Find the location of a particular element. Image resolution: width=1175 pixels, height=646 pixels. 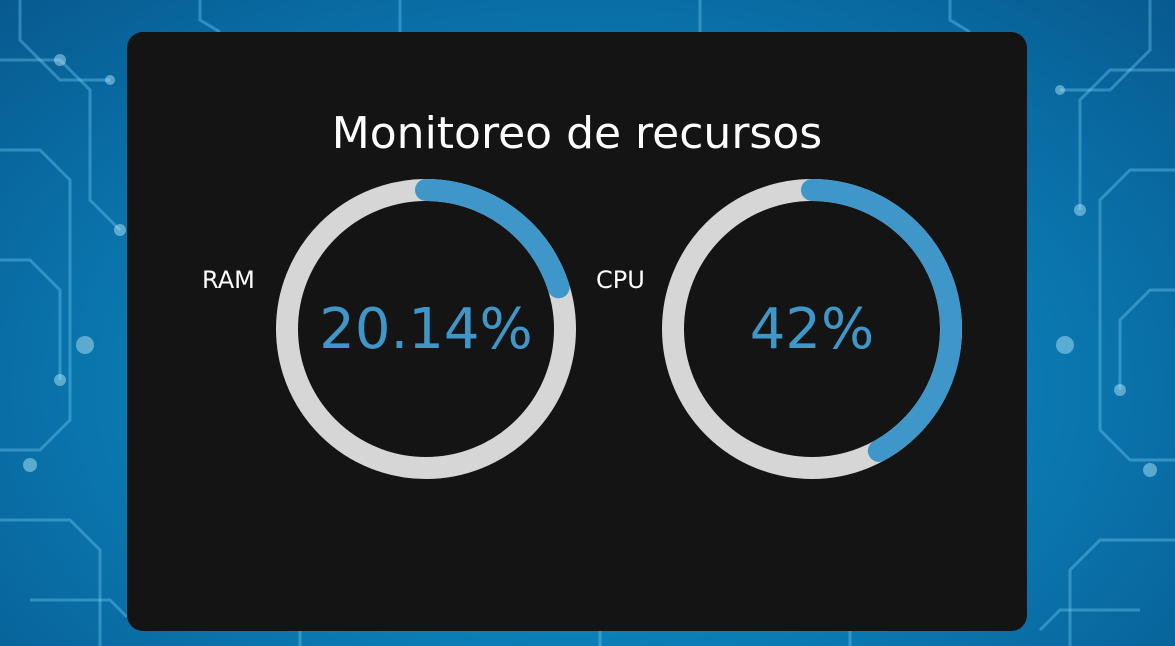

cpu-label: CPU is located at coordinates (620, 280).